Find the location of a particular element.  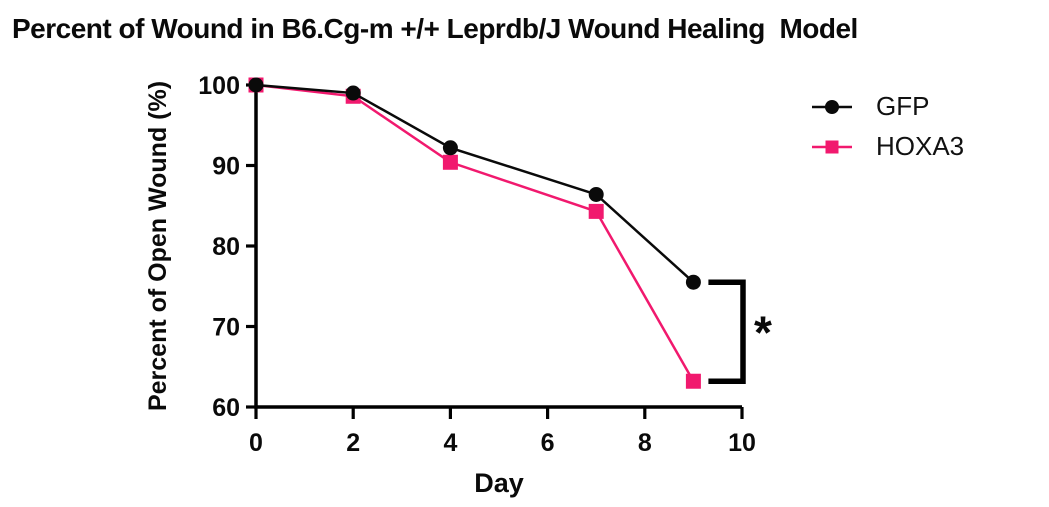

legend-item-hoxa3: HOXA3 is located at coordinates (888, 146).